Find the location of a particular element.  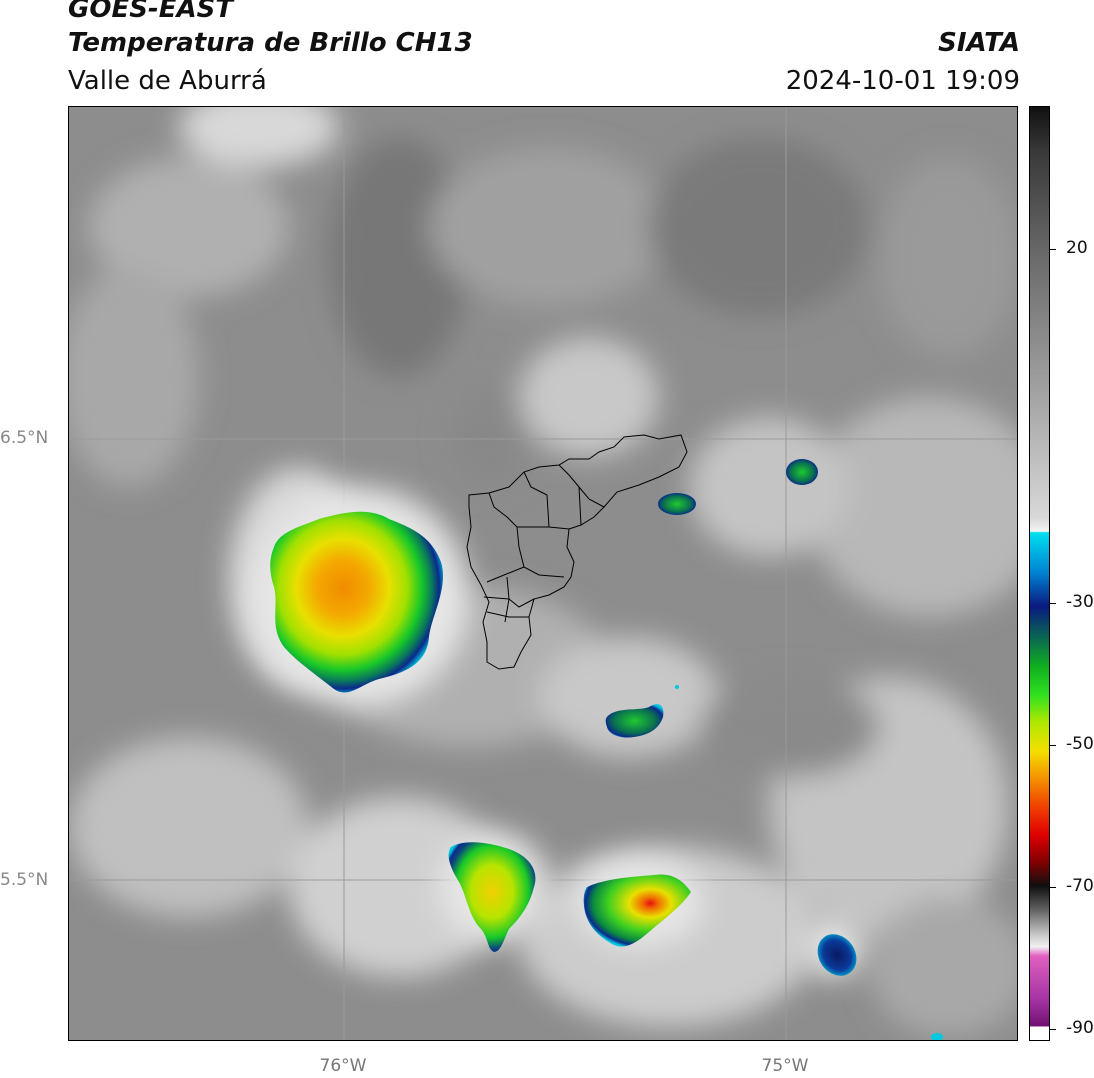

municipal-boundaries is located at coordinates (577, 552).